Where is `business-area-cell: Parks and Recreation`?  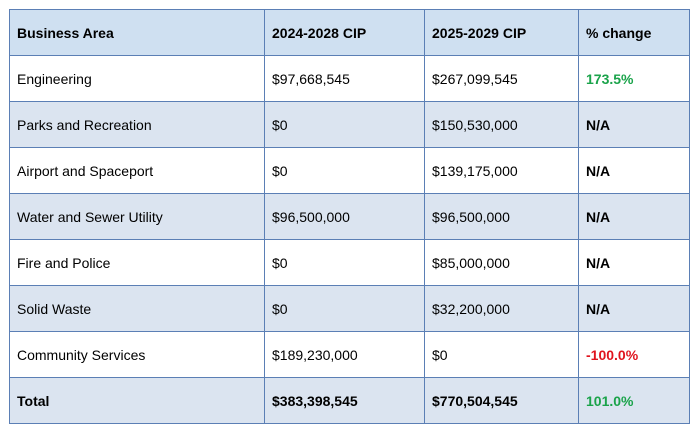
business-area-cell: Parks and Recreation is located at coordinates (137, 124).